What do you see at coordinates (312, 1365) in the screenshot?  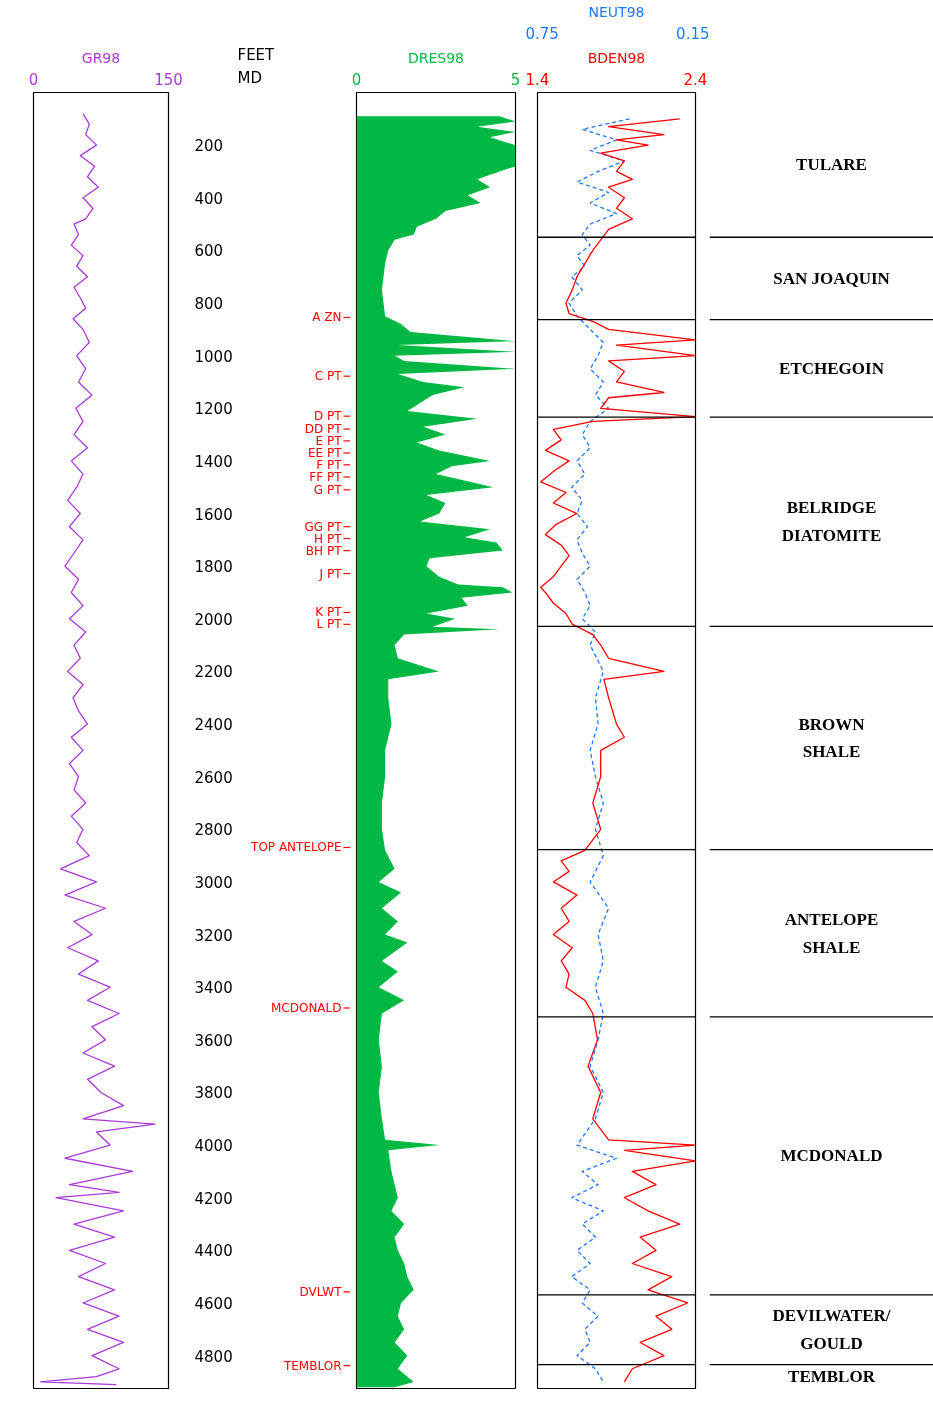 I see `ref-line-label: TEMBLOR` at bounding box center [312, 1365].